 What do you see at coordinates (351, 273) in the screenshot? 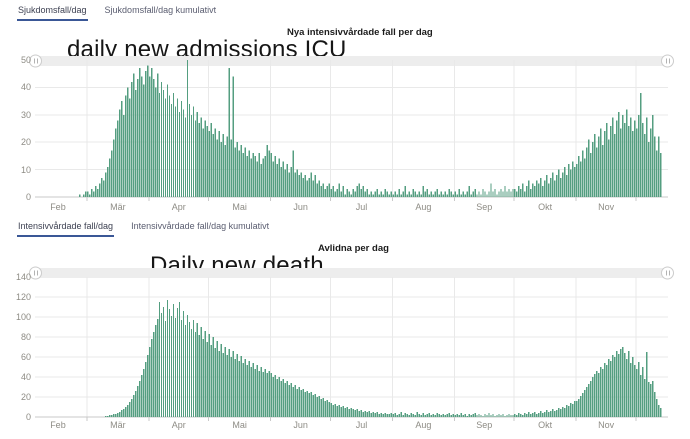
I see `chart2-range-scrollbar` at bounding box center [351, 273].